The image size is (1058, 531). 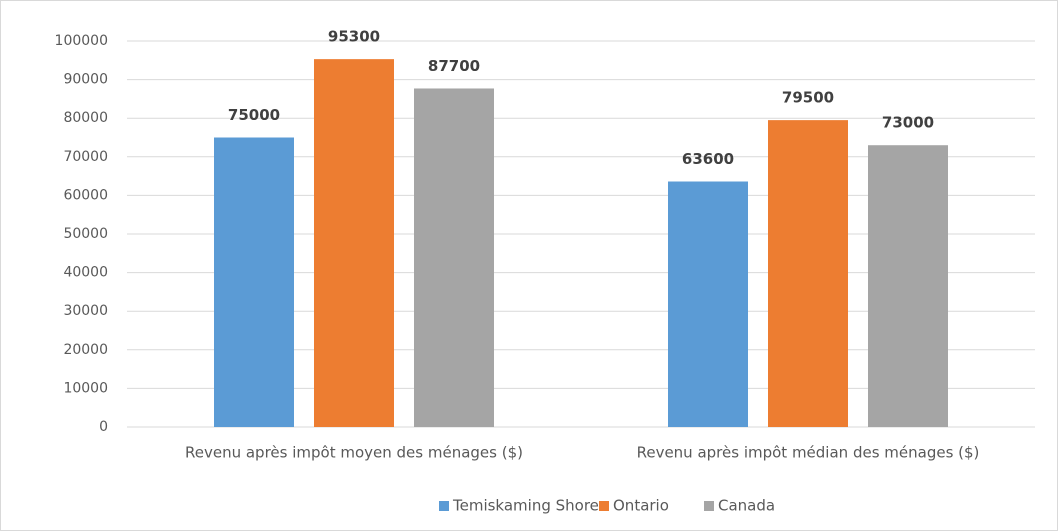 What do you see at coordinates (529, 506) in the screenshot?
I see `legend-label: Temiskaming Shores` at bounding box center [529, 506].